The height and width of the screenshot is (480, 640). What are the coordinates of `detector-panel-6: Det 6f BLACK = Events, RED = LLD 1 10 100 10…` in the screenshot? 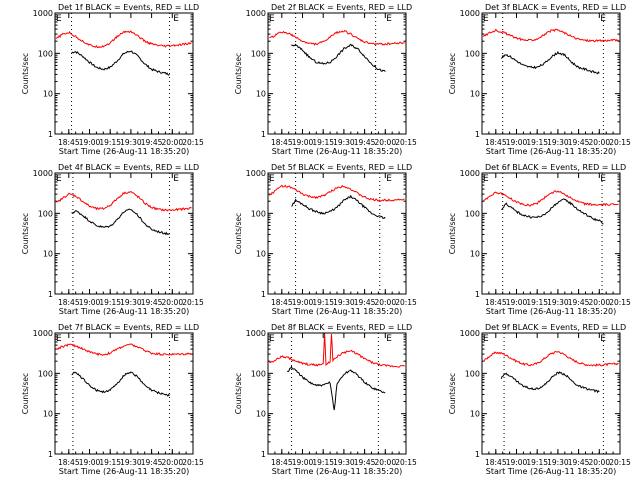 It's located at (539, 239).